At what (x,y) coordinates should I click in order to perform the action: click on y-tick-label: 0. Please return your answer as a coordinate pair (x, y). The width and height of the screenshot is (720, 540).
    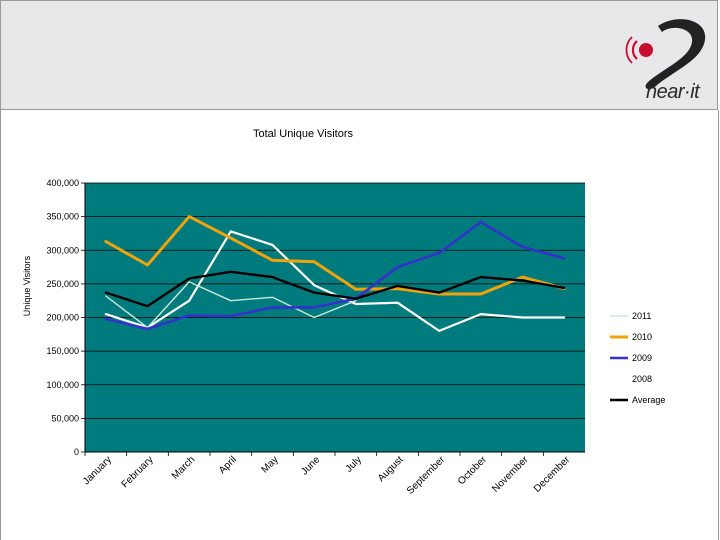
    Looking at the image, I should click on (76, 452).